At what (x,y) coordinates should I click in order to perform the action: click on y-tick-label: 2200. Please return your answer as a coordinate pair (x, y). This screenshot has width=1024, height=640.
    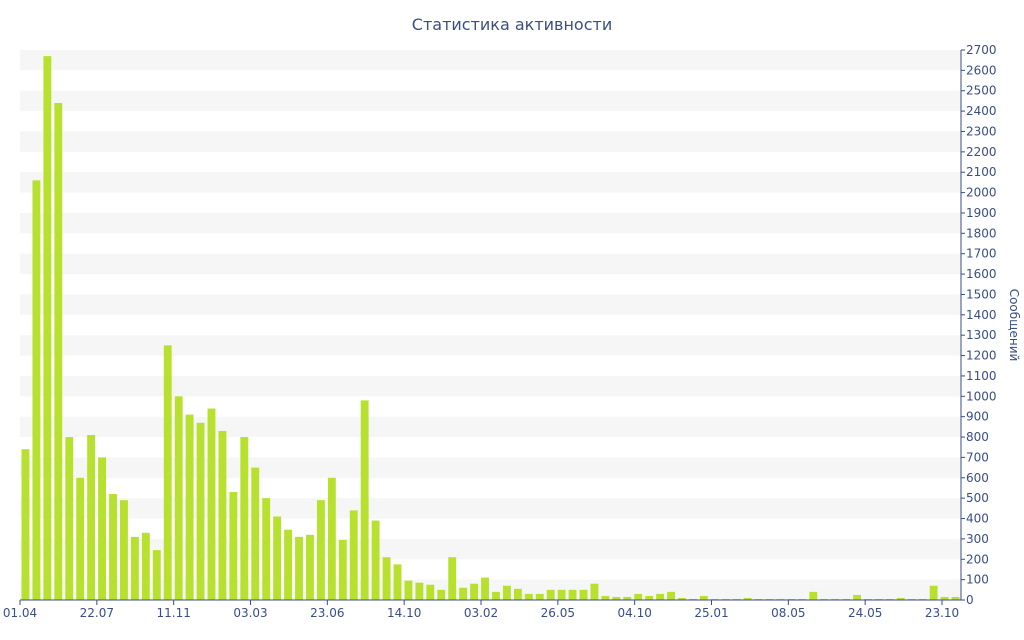
    Looking at the image, I should click on (981, 152).